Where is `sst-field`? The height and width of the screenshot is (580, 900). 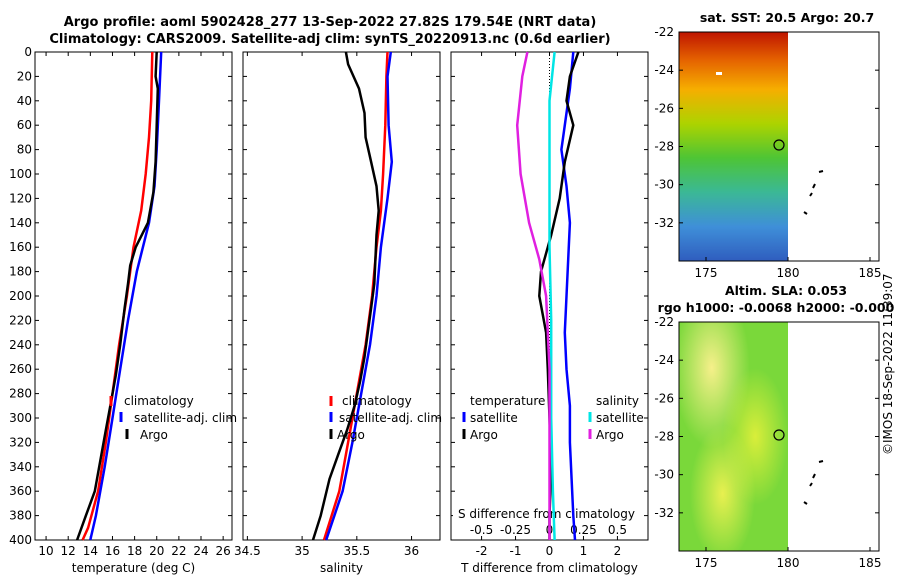
sst-field is located at coordinates (733, 146).